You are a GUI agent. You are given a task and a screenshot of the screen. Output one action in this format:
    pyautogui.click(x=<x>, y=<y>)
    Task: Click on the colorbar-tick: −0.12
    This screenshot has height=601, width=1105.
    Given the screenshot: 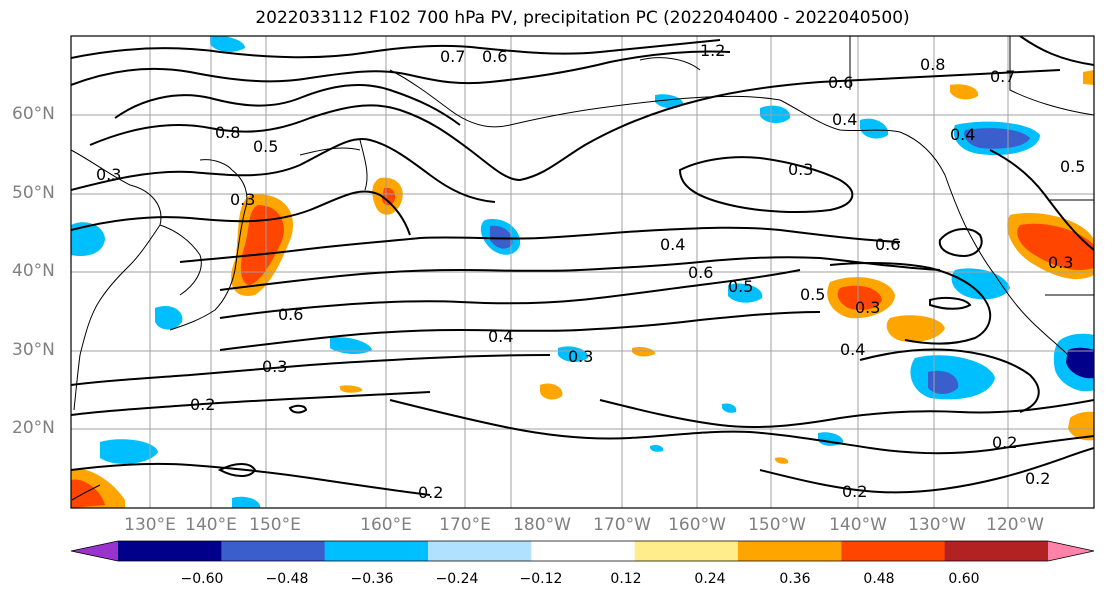 What is the action you would take?
    pyautogui.click(x=541, y=579)
    